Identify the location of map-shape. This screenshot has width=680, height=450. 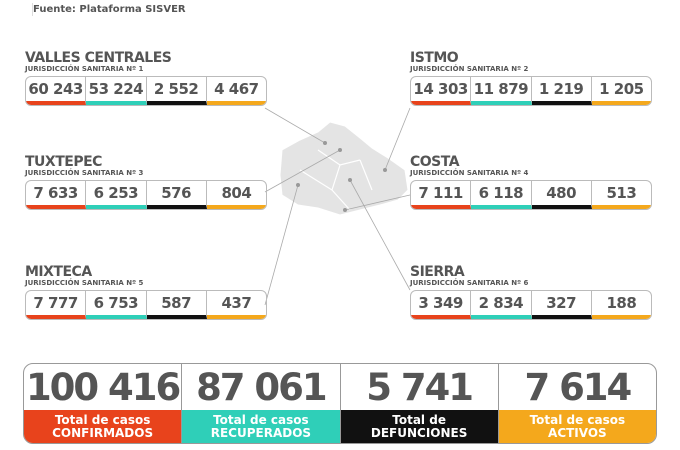
(344, 168).